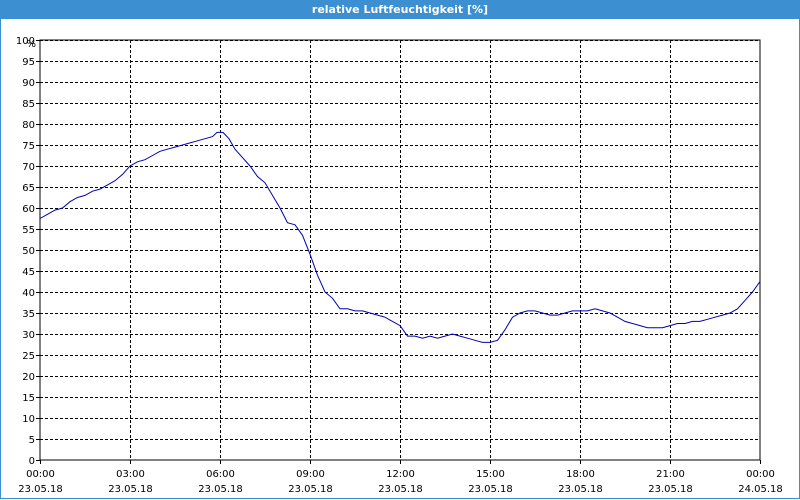 Image resolution: width=800 pixels, height=500 pixels. I want to click on y-tick-label: 65, so click(28, 188).